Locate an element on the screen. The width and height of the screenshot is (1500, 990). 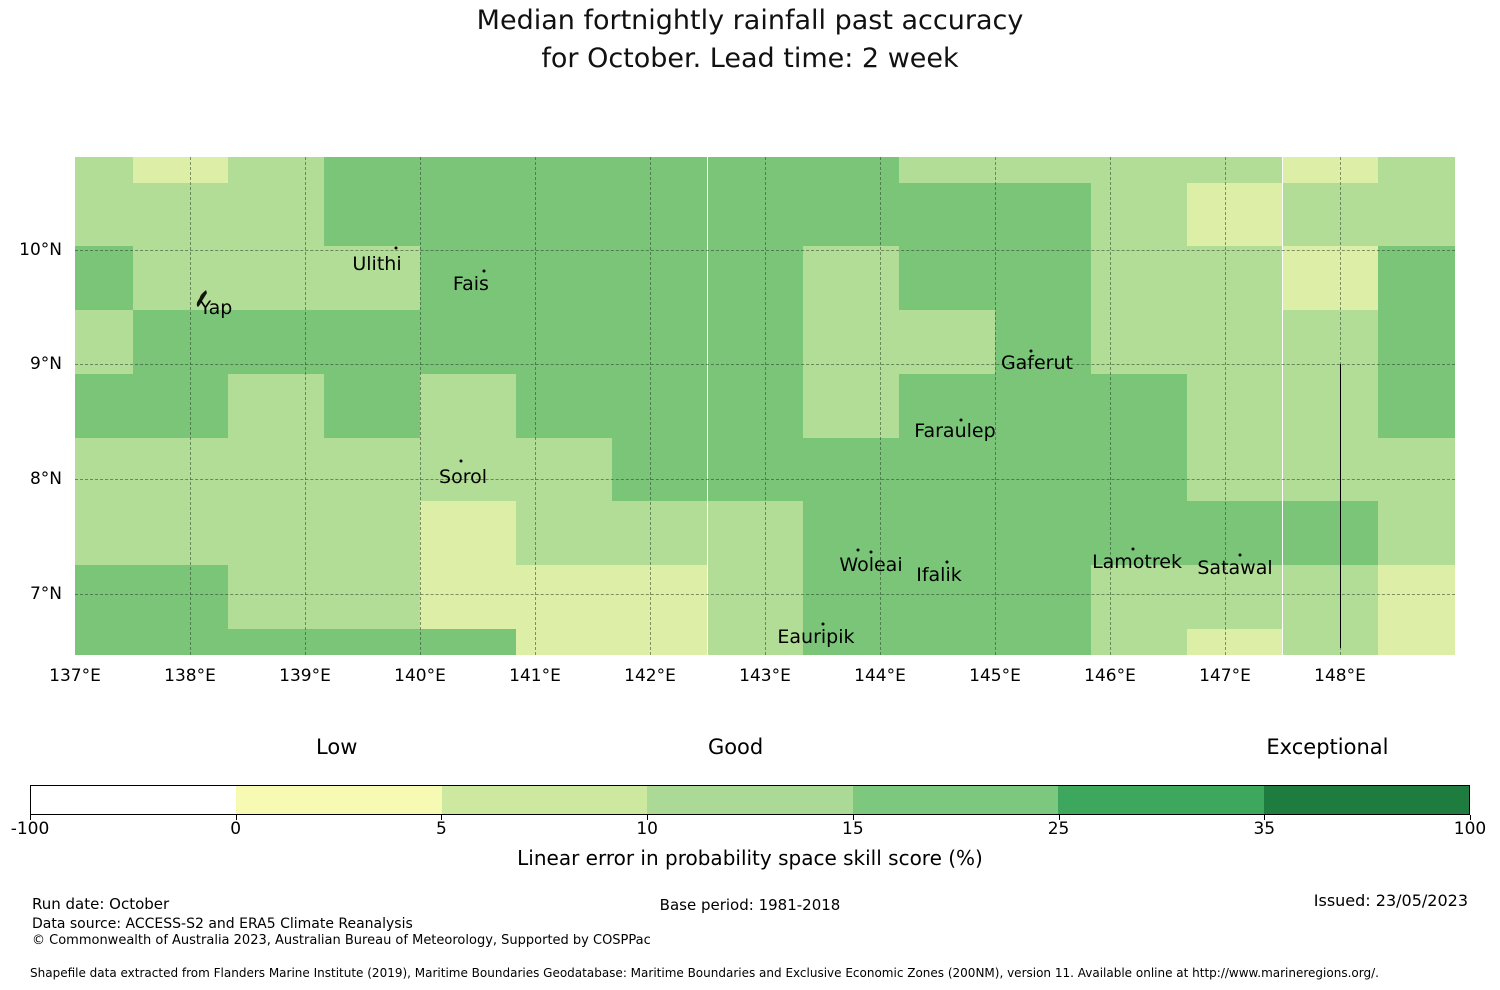
colorbar-tick-label: 15 is located at coordinates (853, 829).